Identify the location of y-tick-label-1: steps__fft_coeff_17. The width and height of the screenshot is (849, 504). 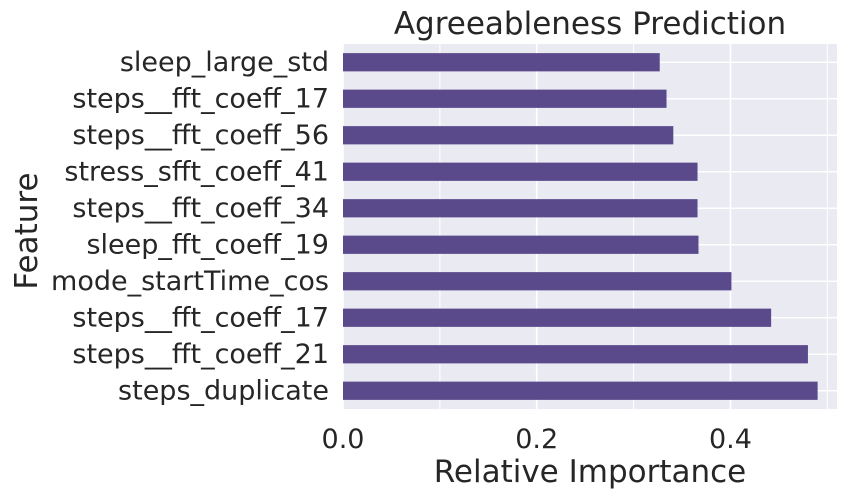
(200, 98).